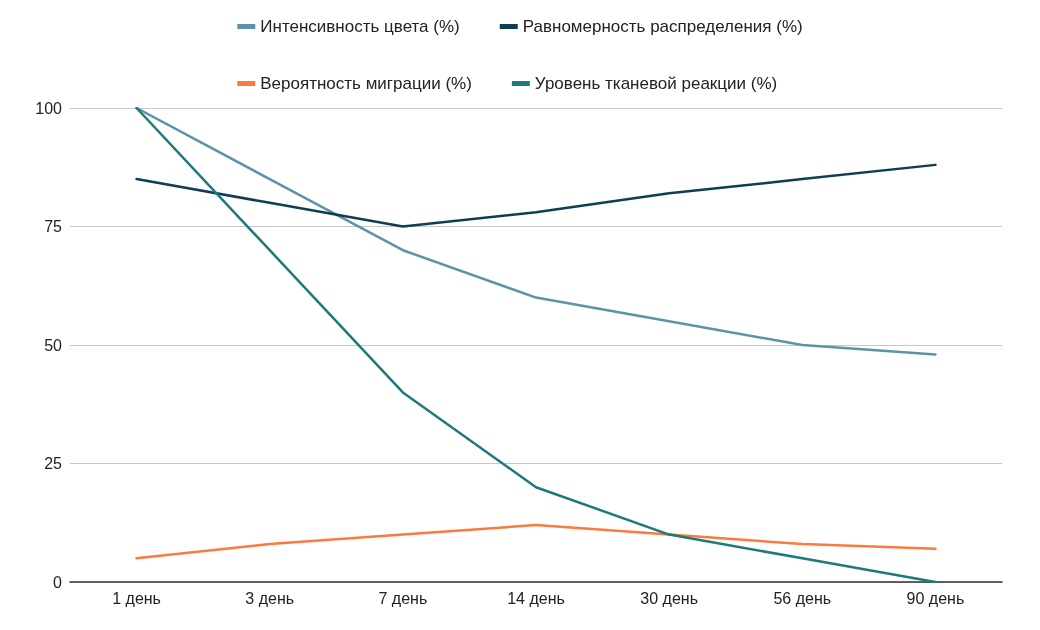 The height and width of the screenshot is (630, 1040). Describe the element at coordinates (53, 345) in the screenshot. I see `y-tick-label: 50` at that location.